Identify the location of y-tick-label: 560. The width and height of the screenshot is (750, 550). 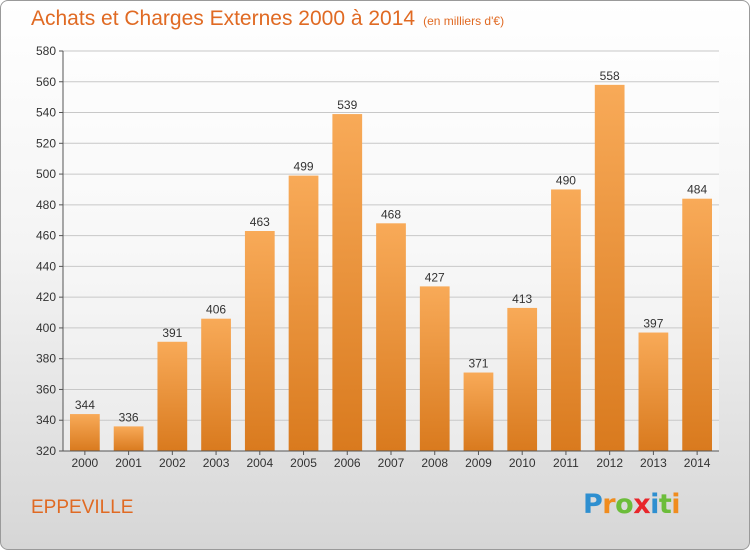
(46, 82).